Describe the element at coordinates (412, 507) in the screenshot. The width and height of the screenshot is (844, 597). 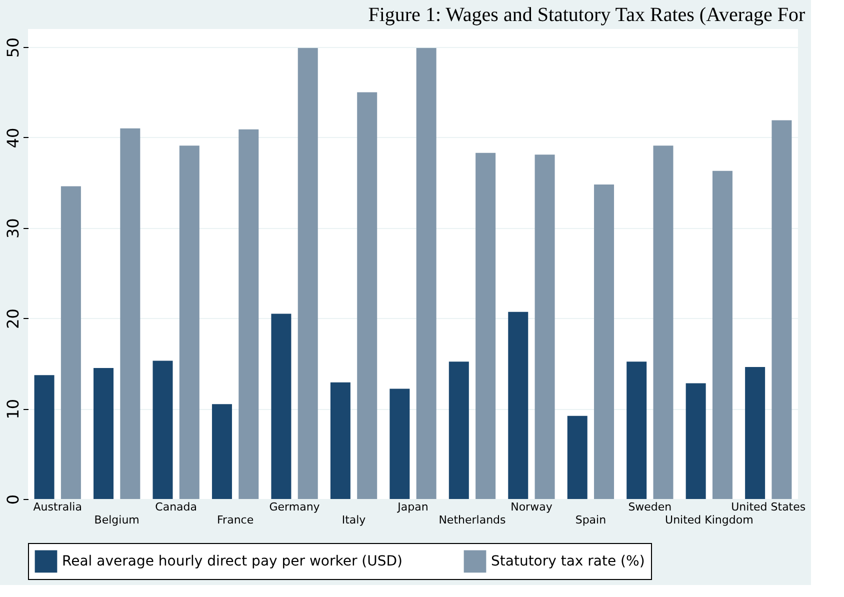
I see `x-tick-label: Japan` at that location.